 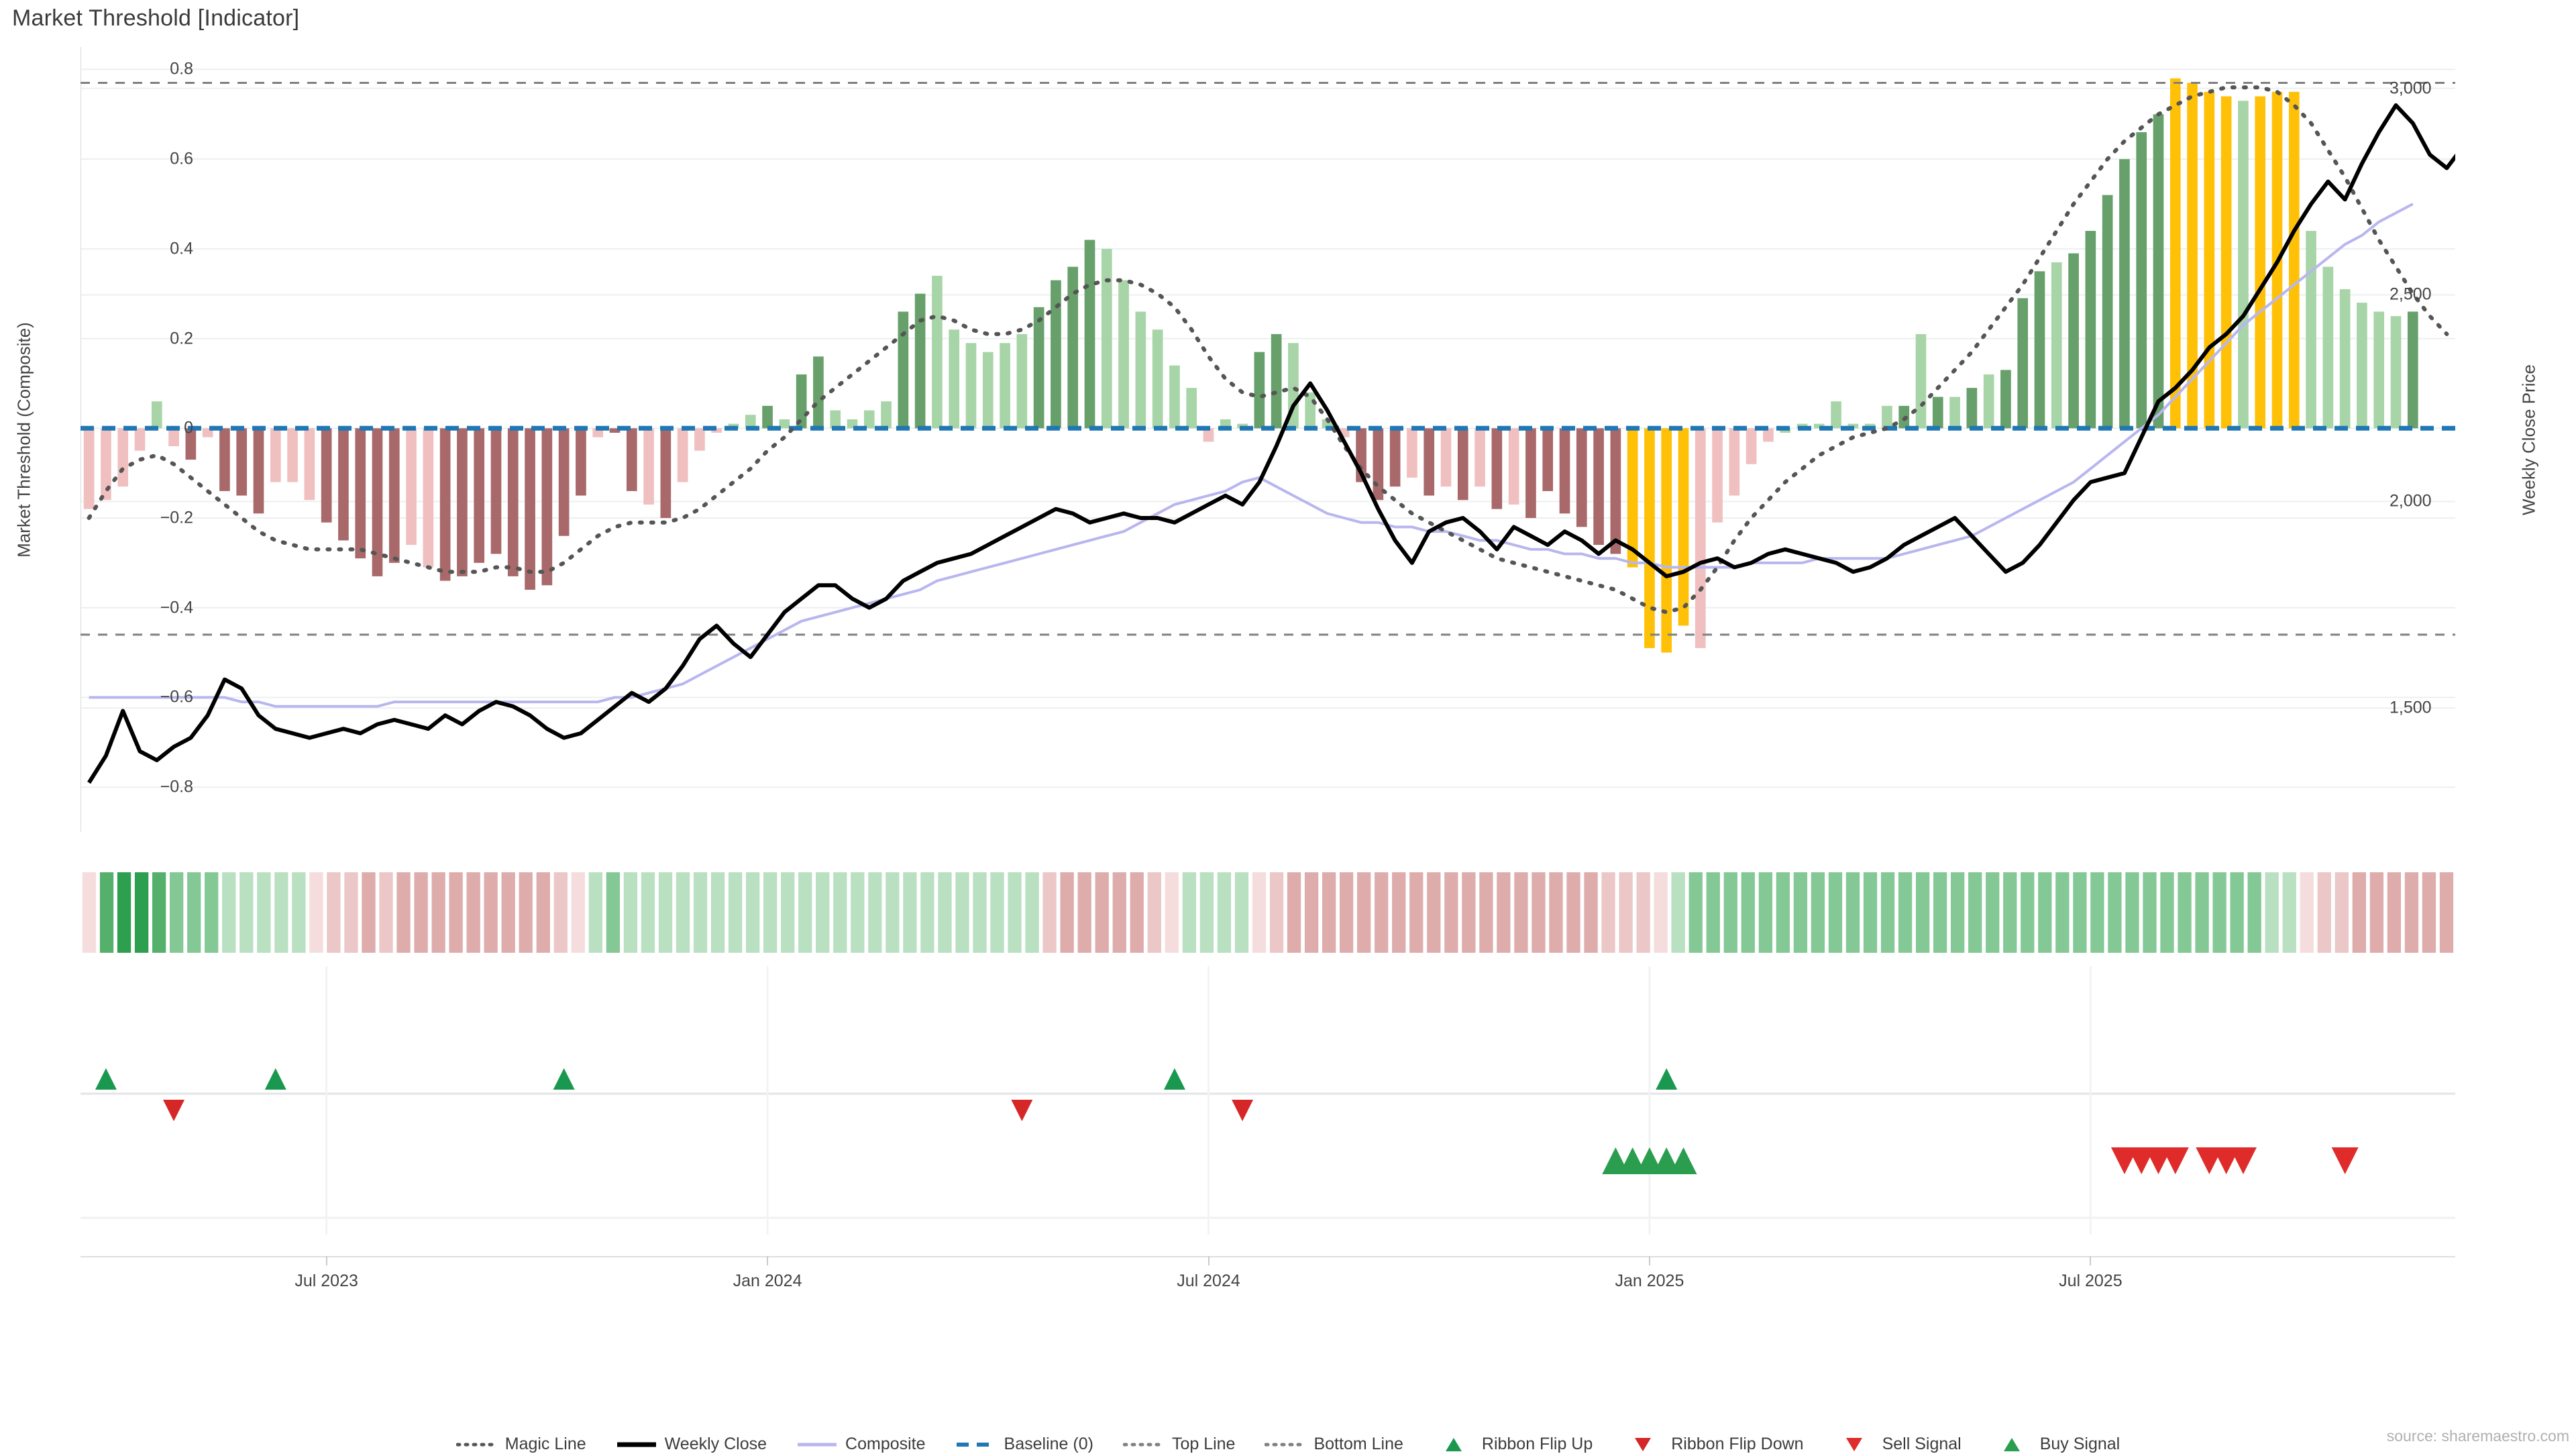 I want to click on legend-item-ribbon-flip-down: Ribbon Flip Down, so click(x=1713, y=1445).